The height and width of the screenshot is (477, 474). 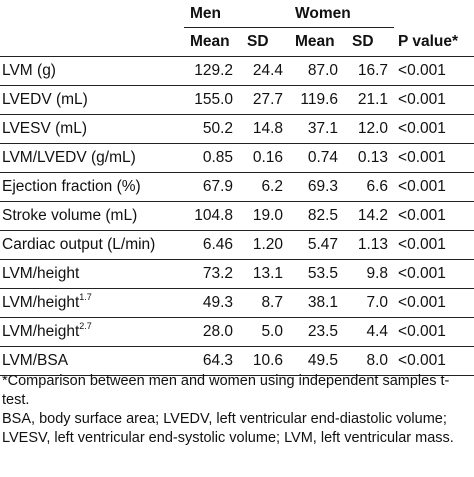 I want to click on row-label: LVM/LVEDV (g/mL), so click(x=92, y=158).